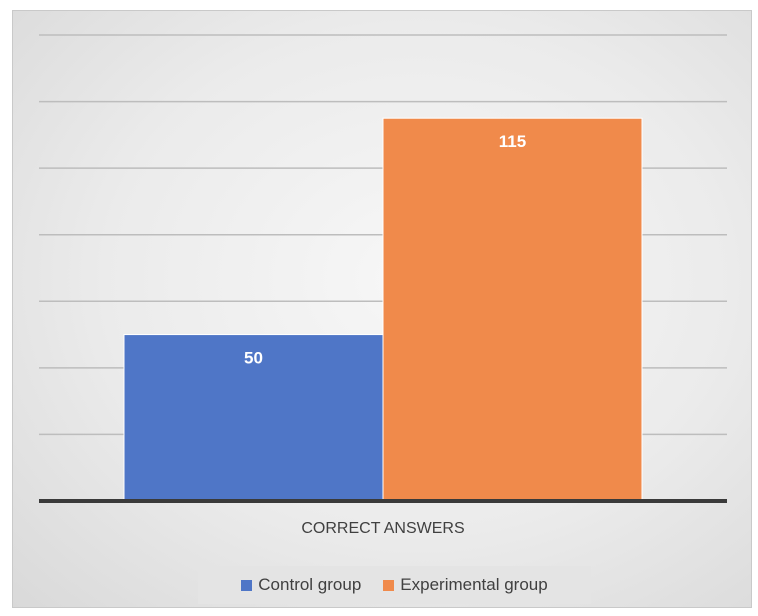 This screenshot has height=616, width=758. I want to click on legend-item-experimental-group: Experimental group, so click(465, 585).